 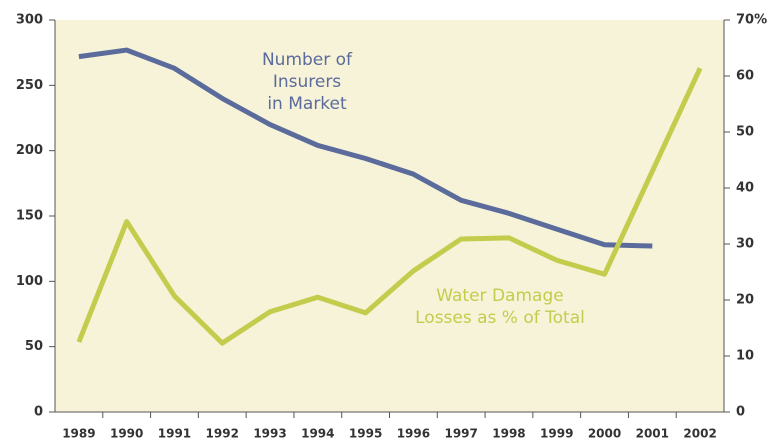 I want to click on y-tick-label: 0, so click(x=38, y=412).